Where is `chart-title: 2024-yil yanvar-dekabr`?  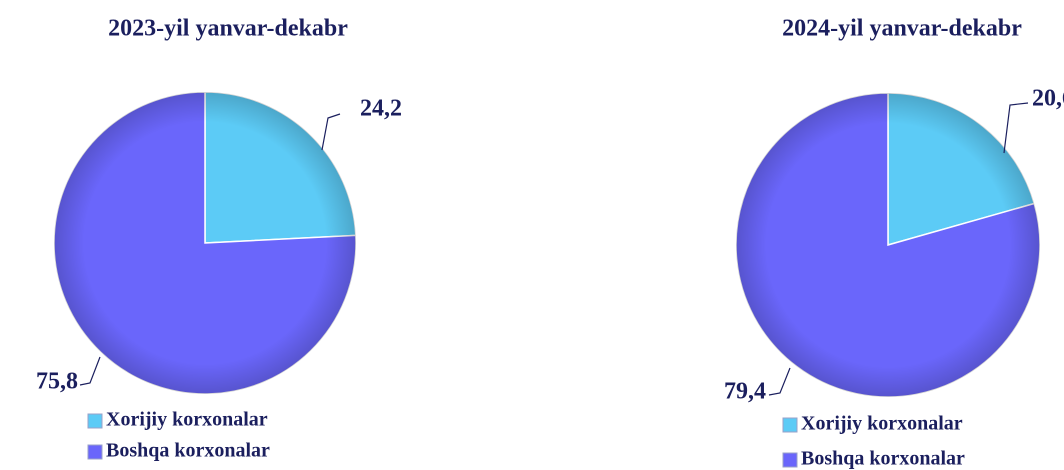
chart-title: 2024-yil yanvar-dekabr is located at coordinates (902, 29).